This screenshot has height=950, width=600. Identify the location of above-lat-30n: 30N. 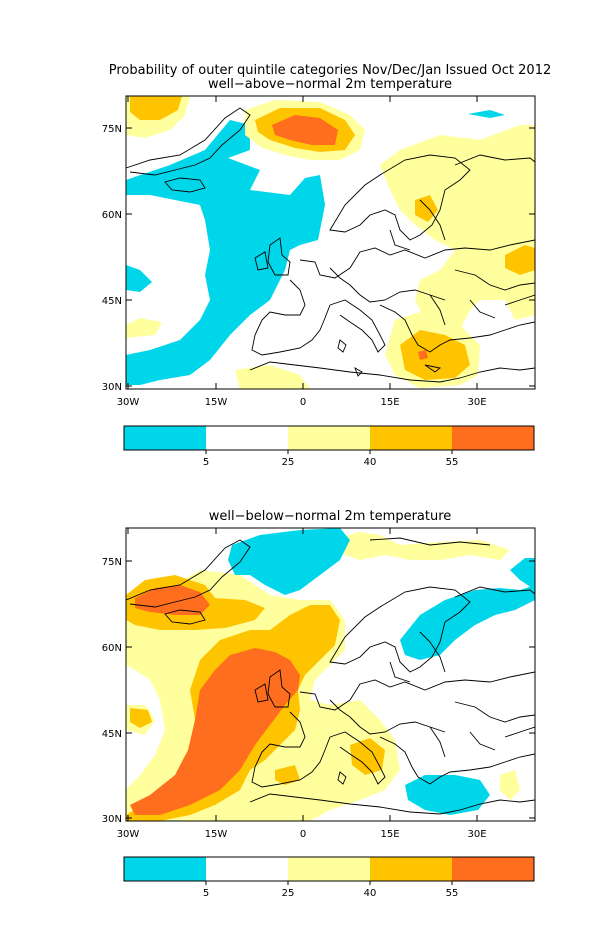
(112, 387).